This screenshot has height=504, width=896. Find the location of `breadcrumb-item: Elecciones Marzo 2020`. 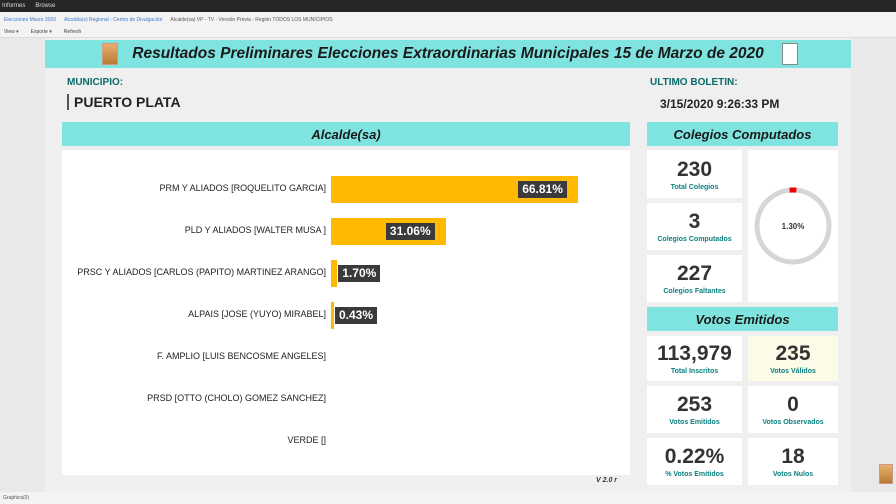

breadcrumb-item: Elecciones Marzo 2020 is located at coordinates (30, 19).